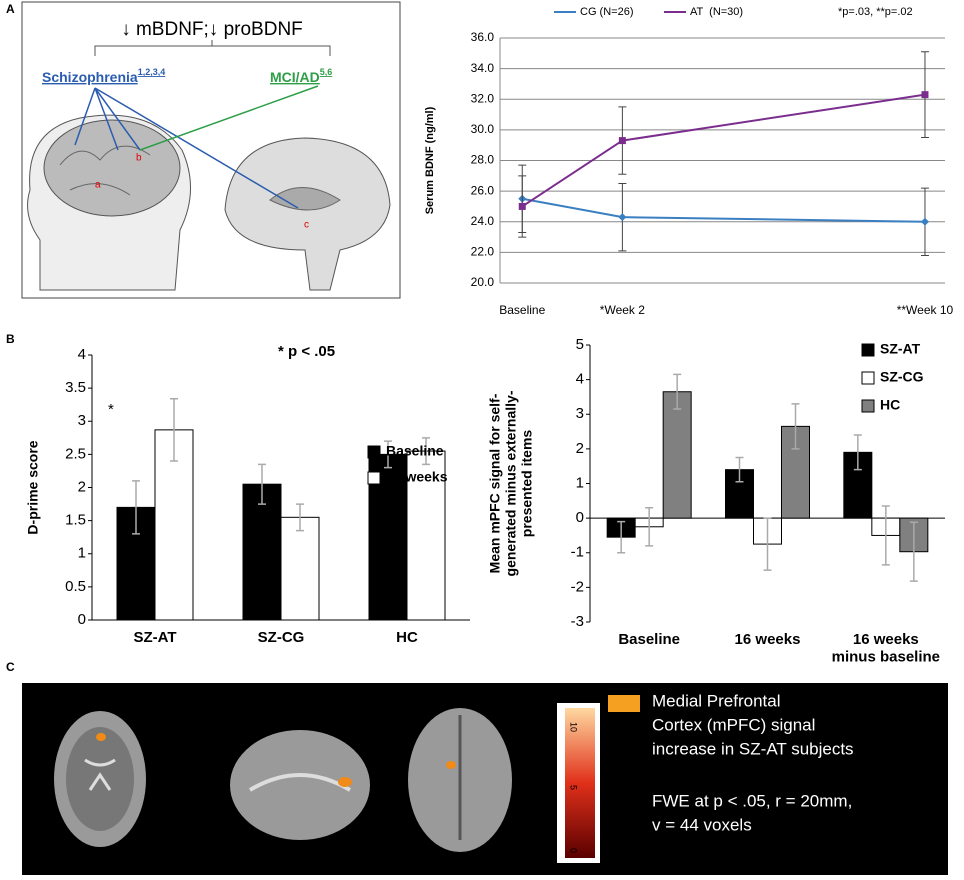 Image resolution: width=964 pixels, height=880 pixels. I want to click on legend-label: Baseline, so click(415, 451).